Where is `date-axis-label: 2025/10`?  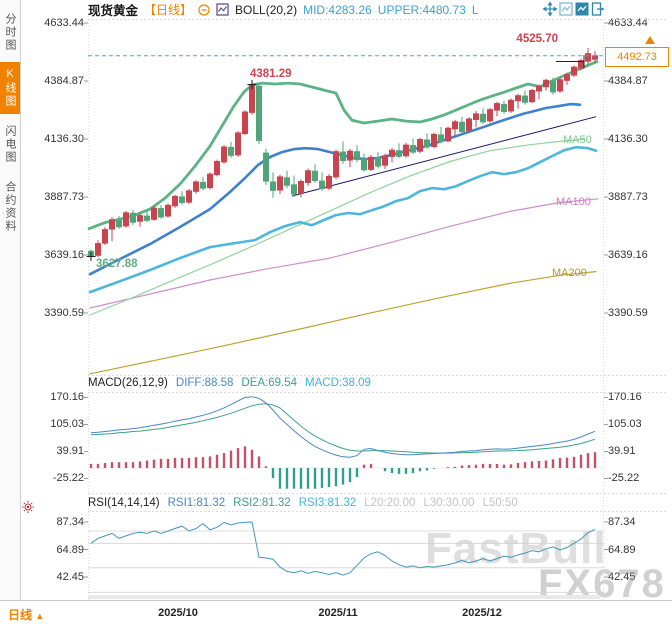
date-axis-label: 2025/10 is located at coordinates (178, 613).